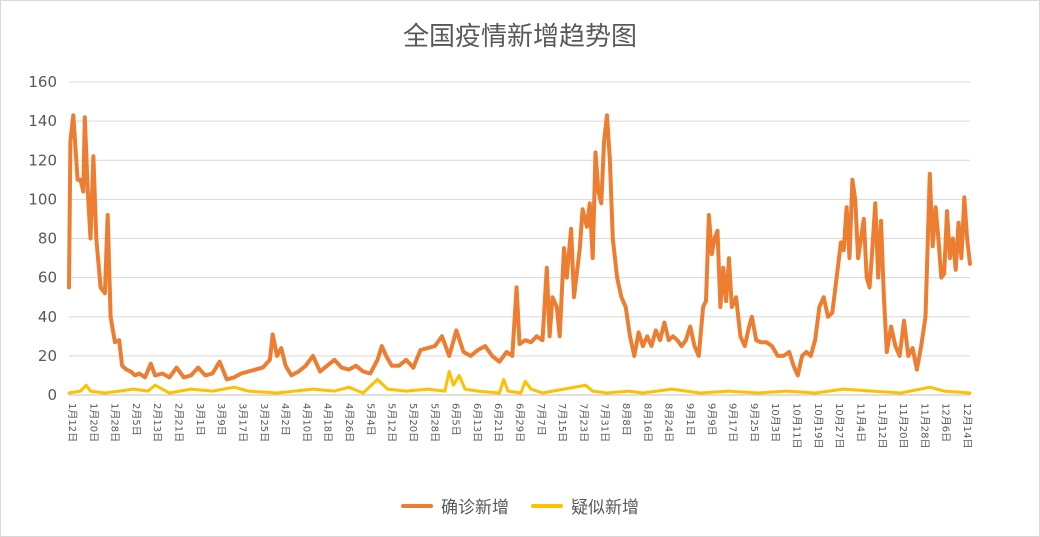 The height and width of the screenshot is (537, 1040). What do you see at coordinates (42, 82) in the screenshot?
I see `y-tick-label: 160` at bounding box center [42, 82].